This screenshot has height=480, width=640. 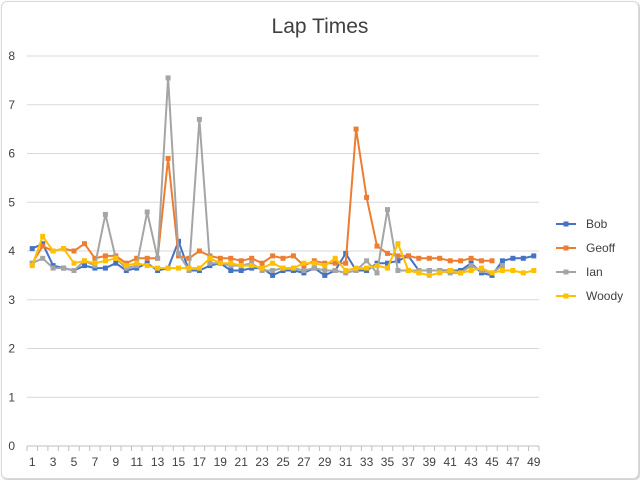 What do you see at coordinates (136, 462) in the screenshot?
I see `x-tick-label: 11` at bounding box center [136, 462].